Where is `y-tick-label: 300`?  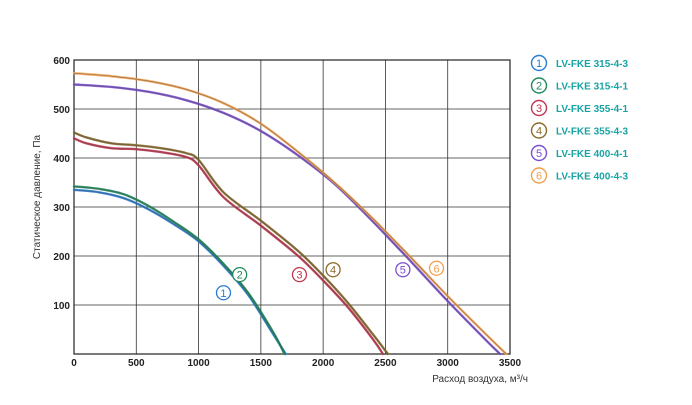
y-tick-label: 300 is located at coordinates (61, 208).